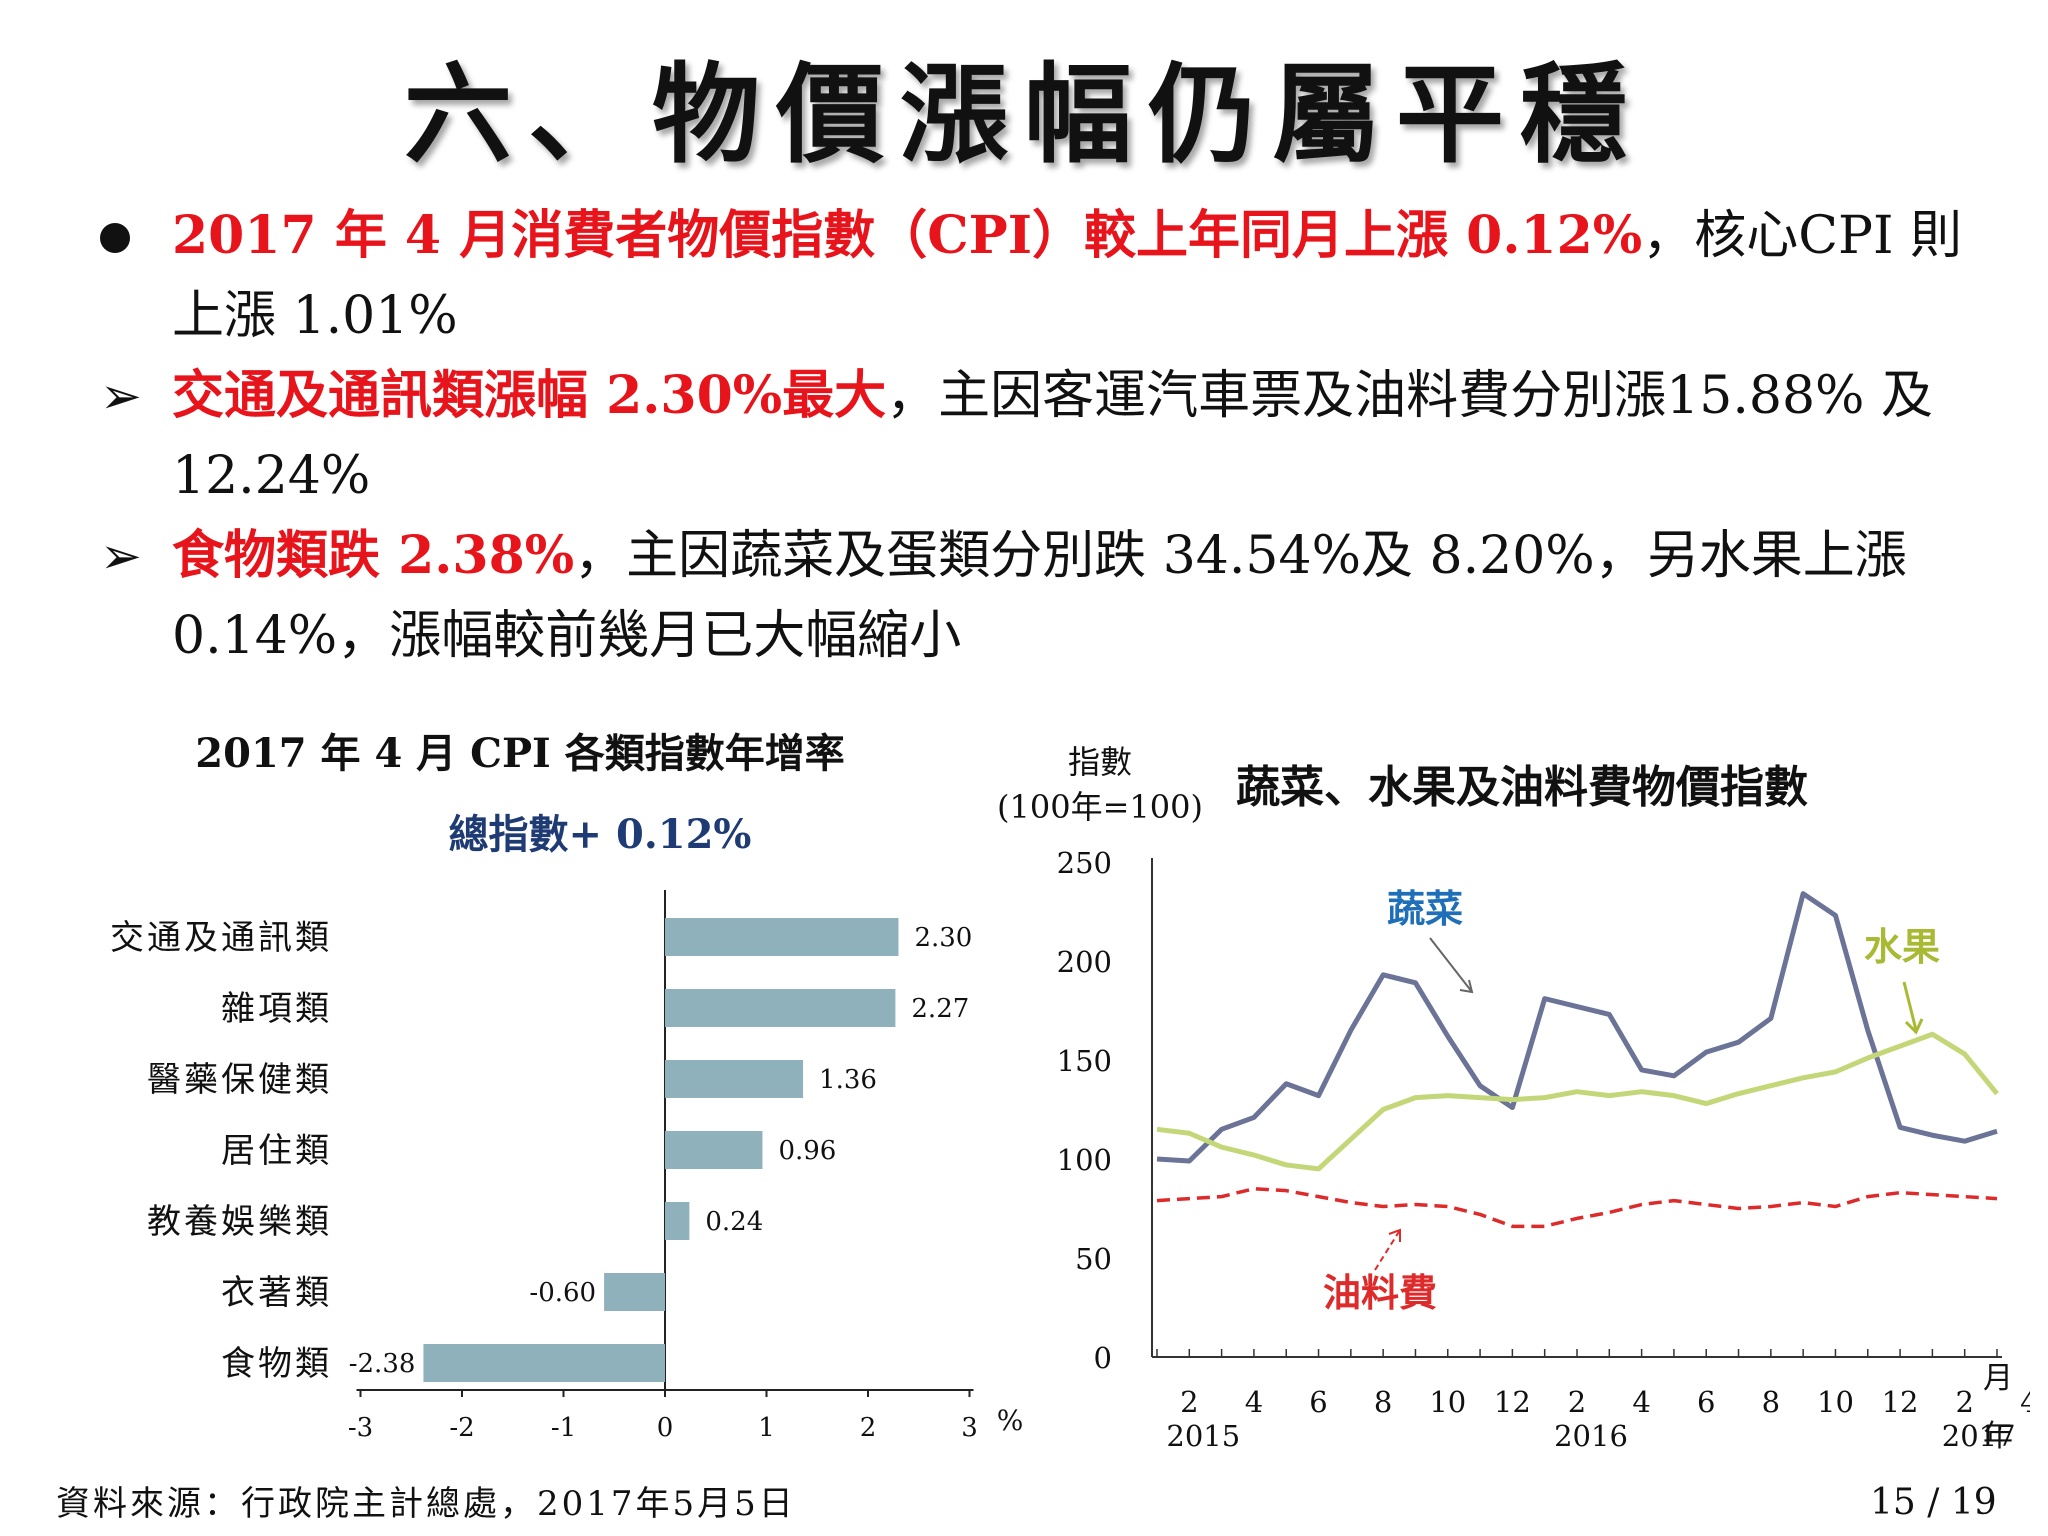 The width and height of the screenshot is (2048, 1536). I want to click on x-axis-unit-month: 月, so click(1998, 1378).